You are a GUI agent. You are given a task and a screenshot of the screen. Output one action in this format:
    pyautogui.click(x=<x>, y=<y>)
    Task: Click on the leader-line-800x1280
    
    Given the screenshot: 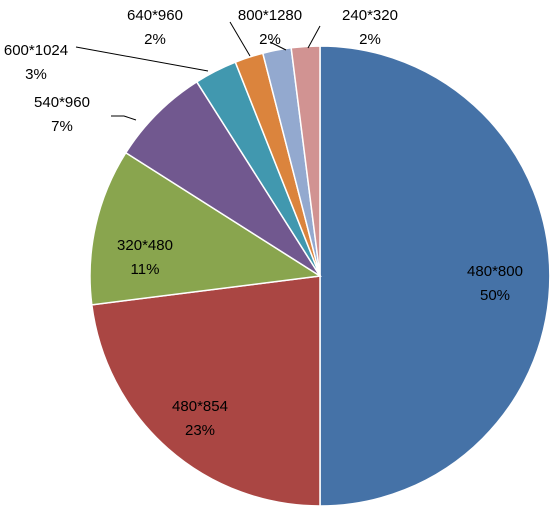 What is the action you would take?
    pyautogui.click(x=278, y=46)
    